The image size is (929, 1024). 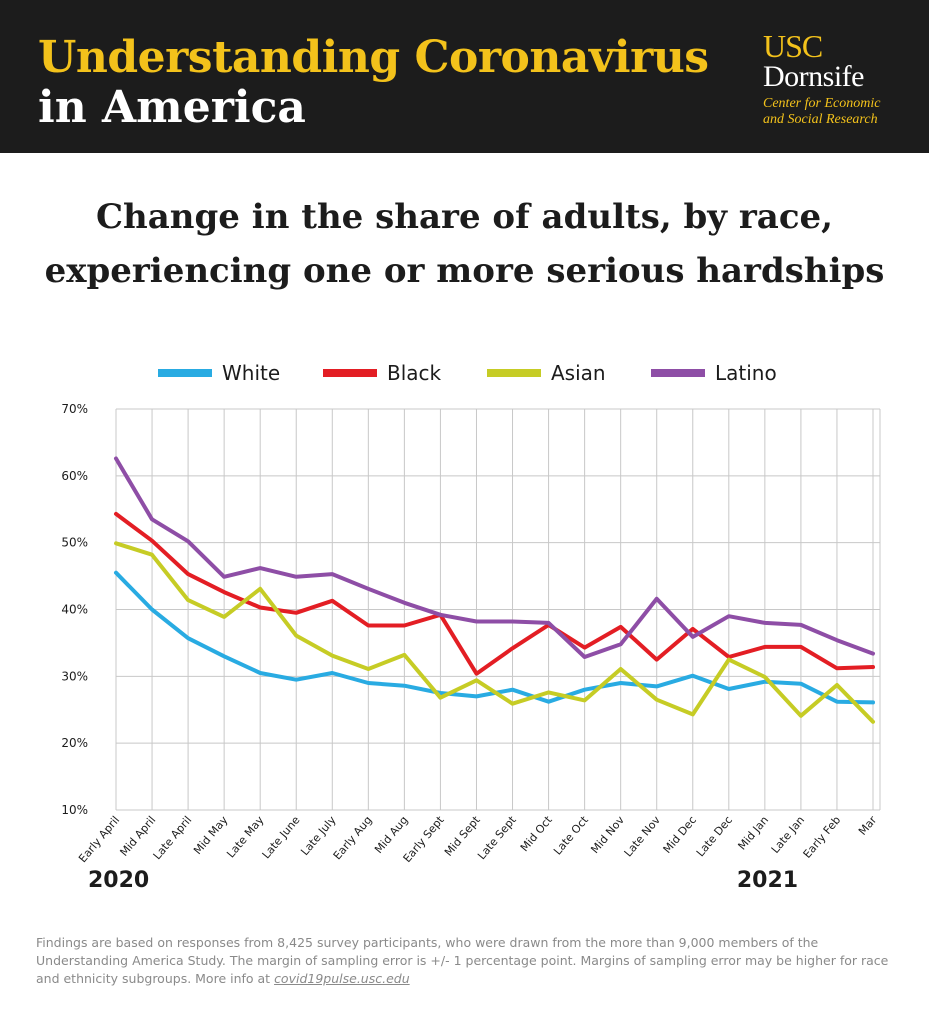 I want to click on chart-title-line1: Change in the share of adults, by race,, so click(x=464, y=217).